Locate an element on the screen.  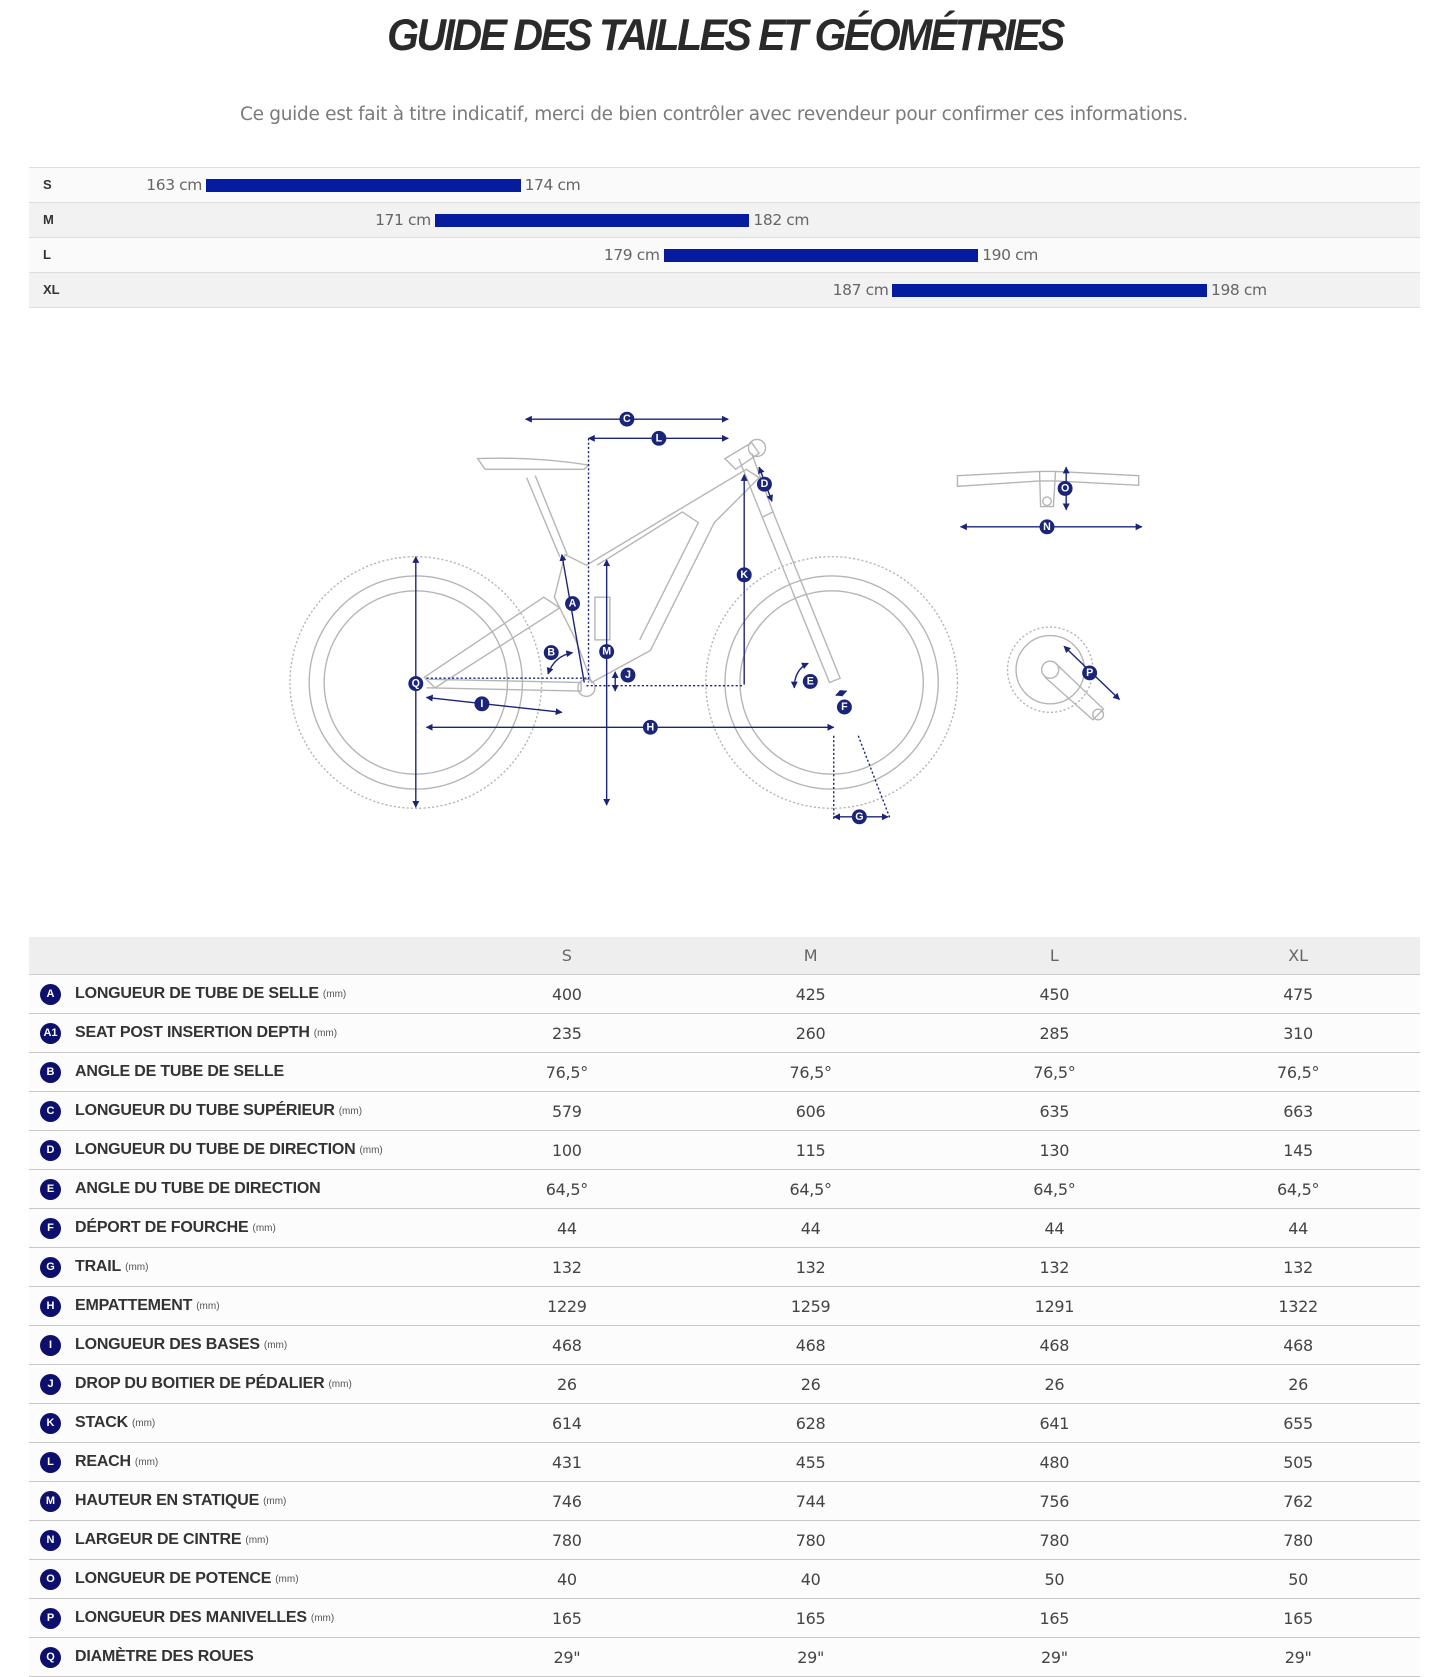
row-label-cell: C LONGUEUR DU TUBE SUPÉRIEUR (mm) is located at coordinates (237, 1111).